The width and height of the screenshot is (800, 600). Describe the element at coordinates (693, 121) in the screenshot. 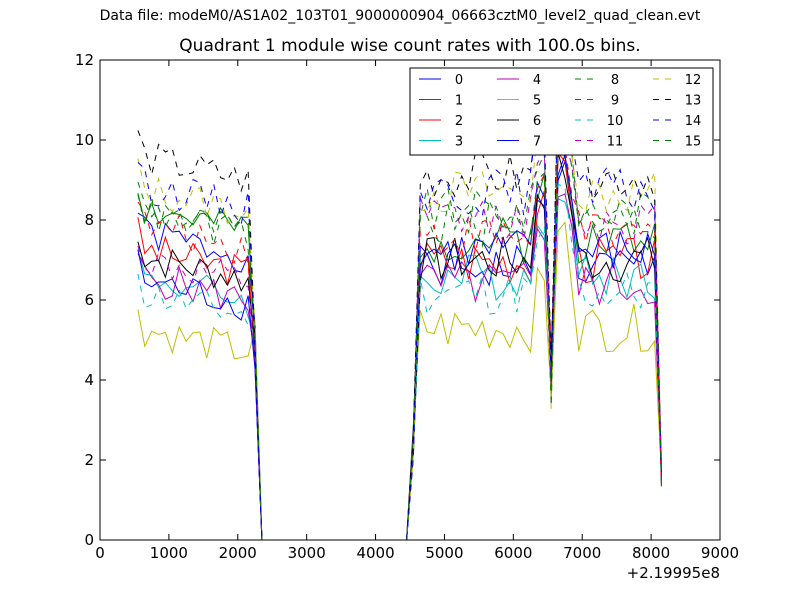

I see `legend-label-module-14: 14` at that location.